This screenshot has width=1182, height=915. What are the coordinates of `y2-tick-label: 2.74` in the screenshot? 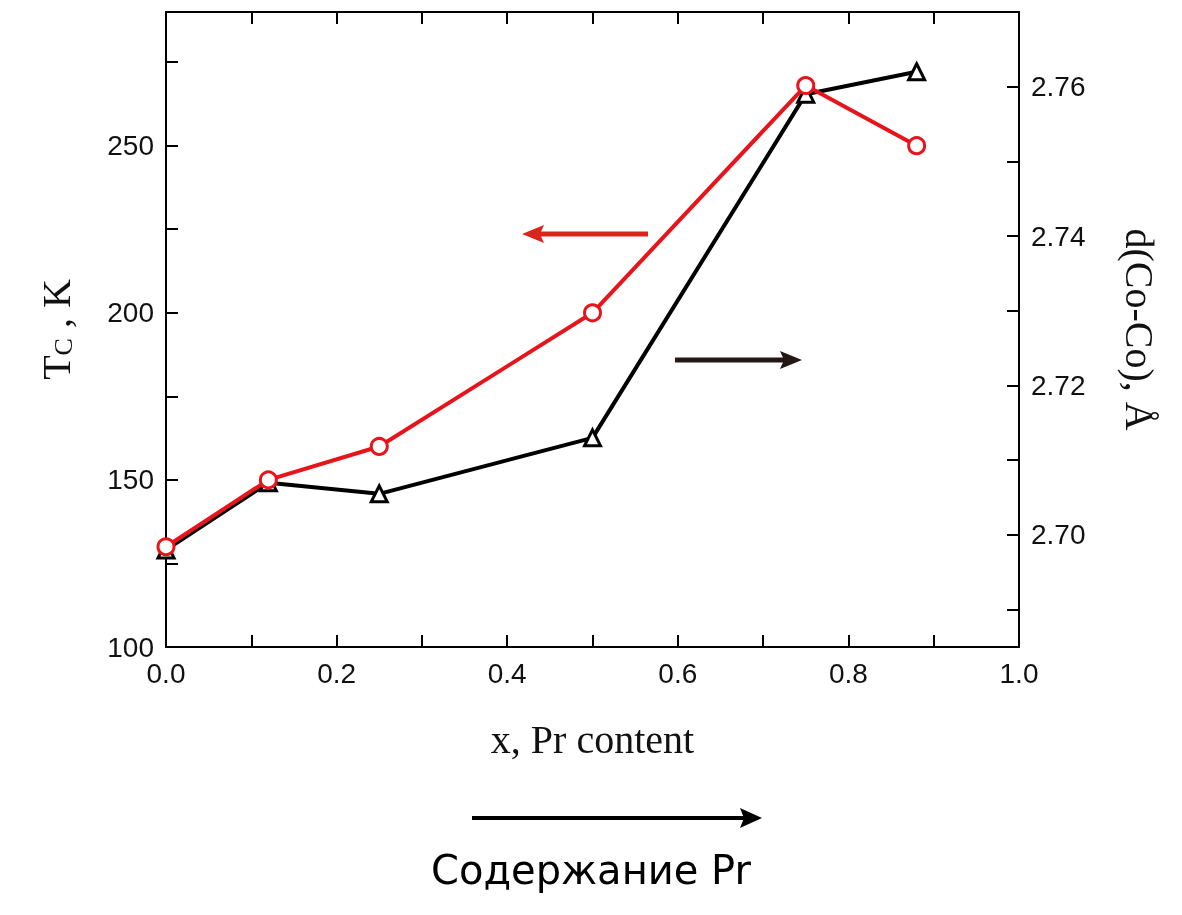 It's located at (1058, 236).